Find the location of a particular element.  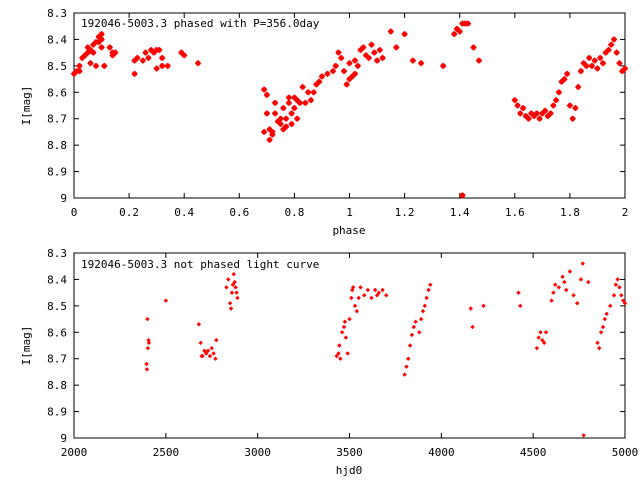

chart-title: 192046-5003.3 phased with P=356.0day is located at coordinates (200, 23).